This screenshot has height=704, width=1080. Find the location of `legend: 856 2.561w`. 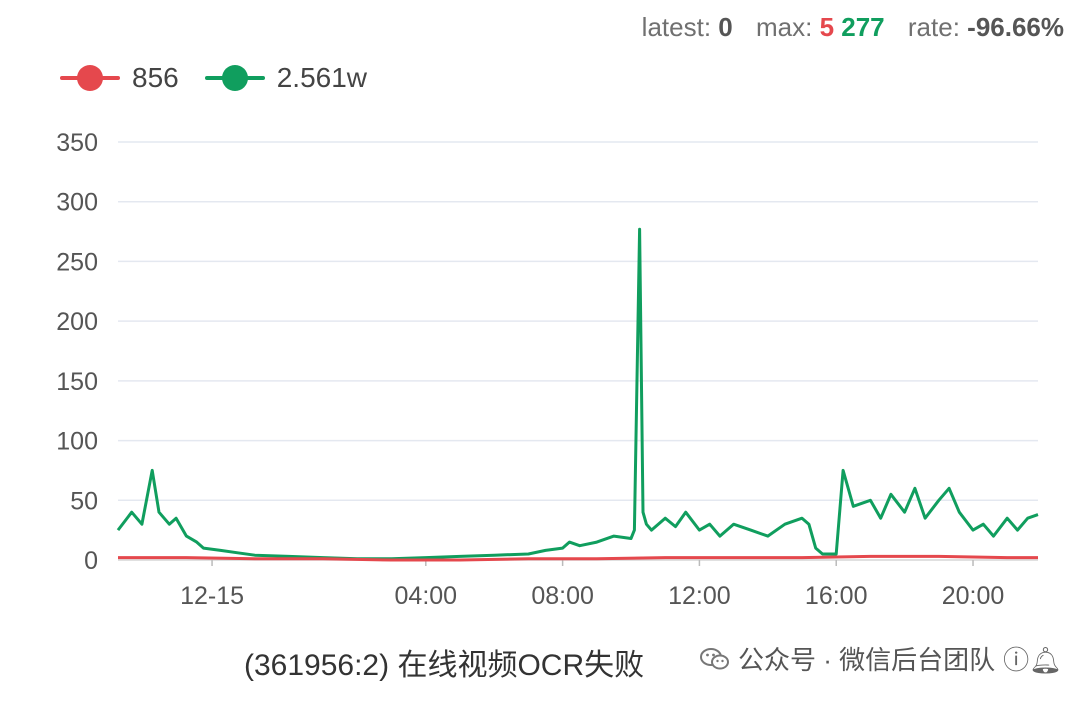

legend: 856 2.561w is located at coordinates (226, 78).